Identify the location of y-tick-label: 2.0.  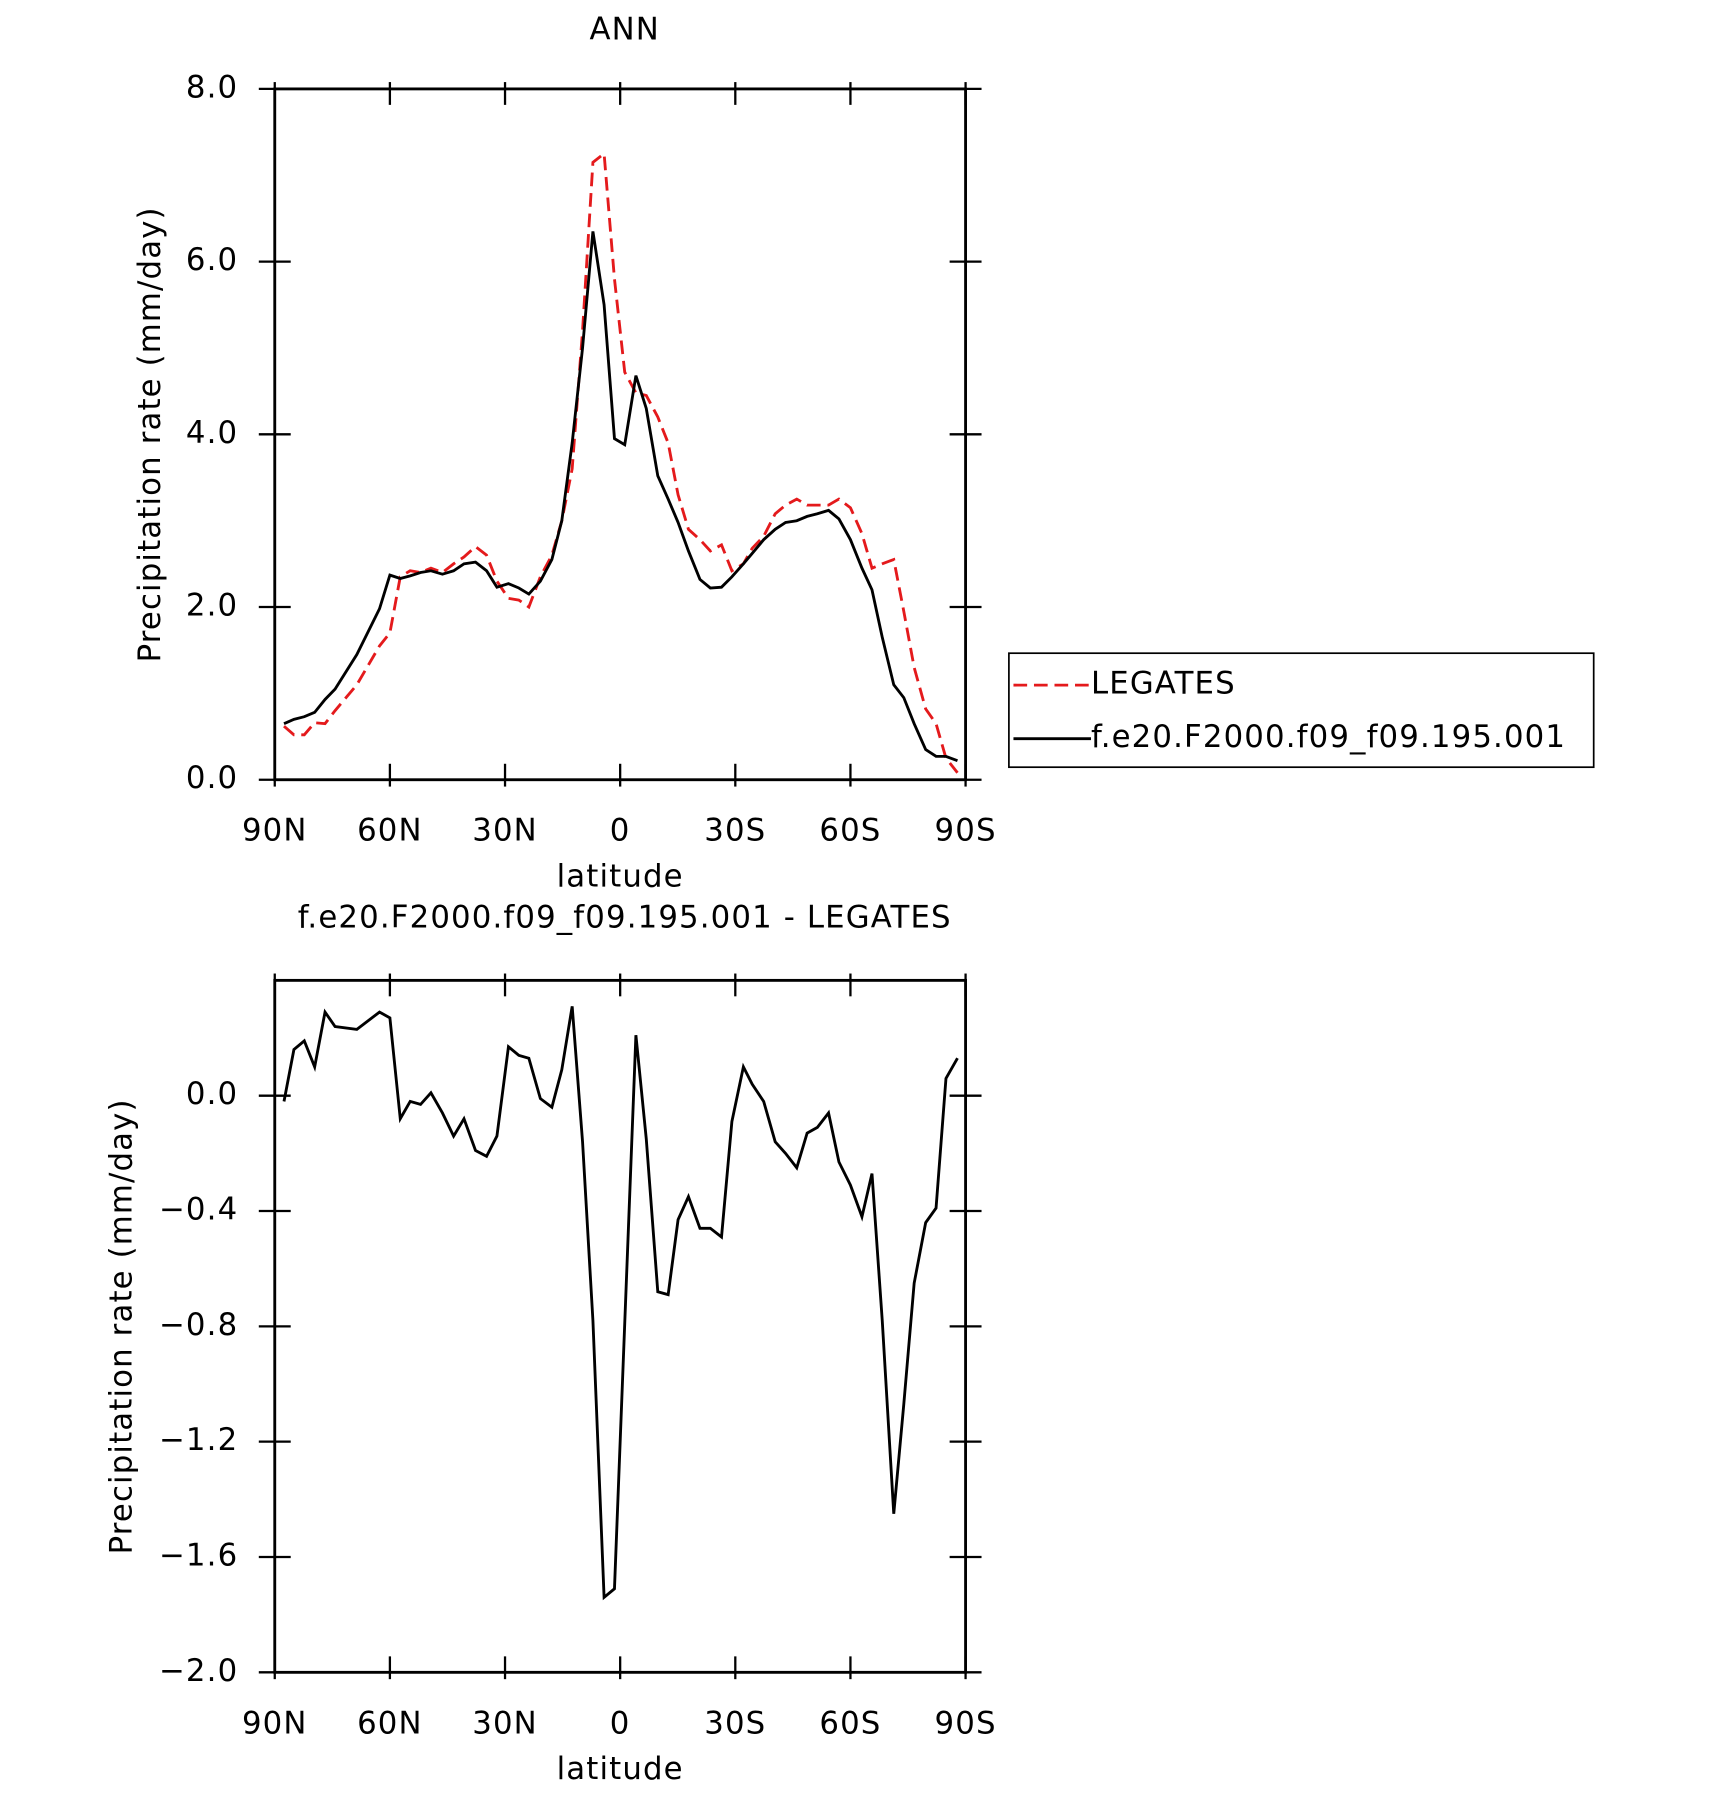
(212, 606).